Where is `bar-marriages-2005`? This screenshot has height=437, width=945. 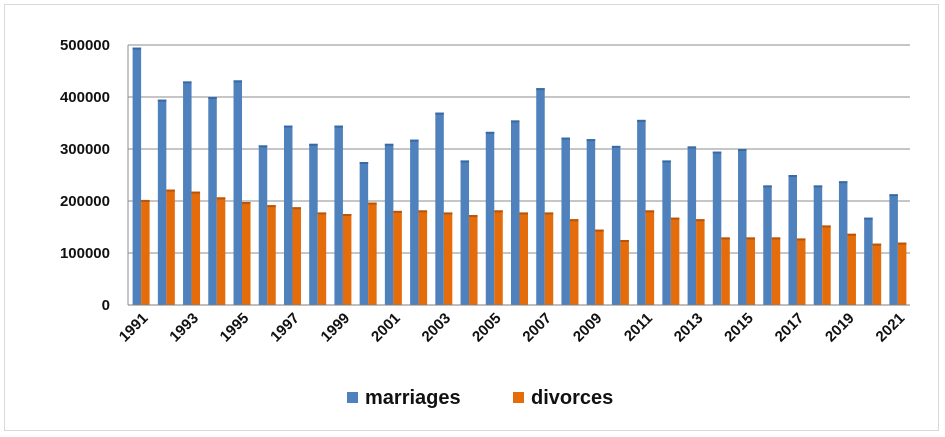 bar-marriages-2005 is located at coordinates (490, 218).